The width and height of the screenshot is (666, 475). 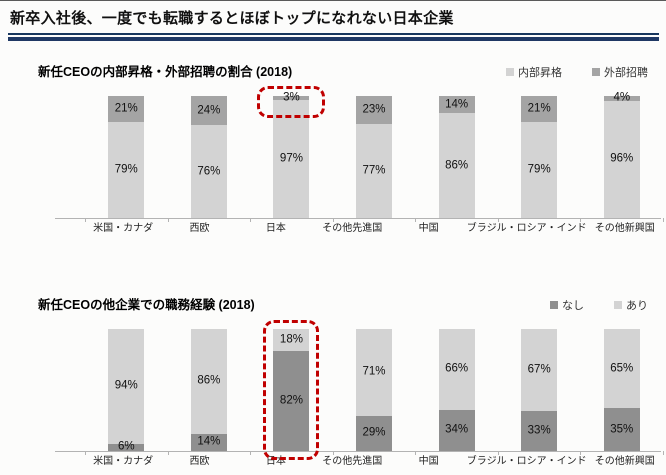 I want to click on stacked-bar: 66% 34%, so click(x=456, y=390).